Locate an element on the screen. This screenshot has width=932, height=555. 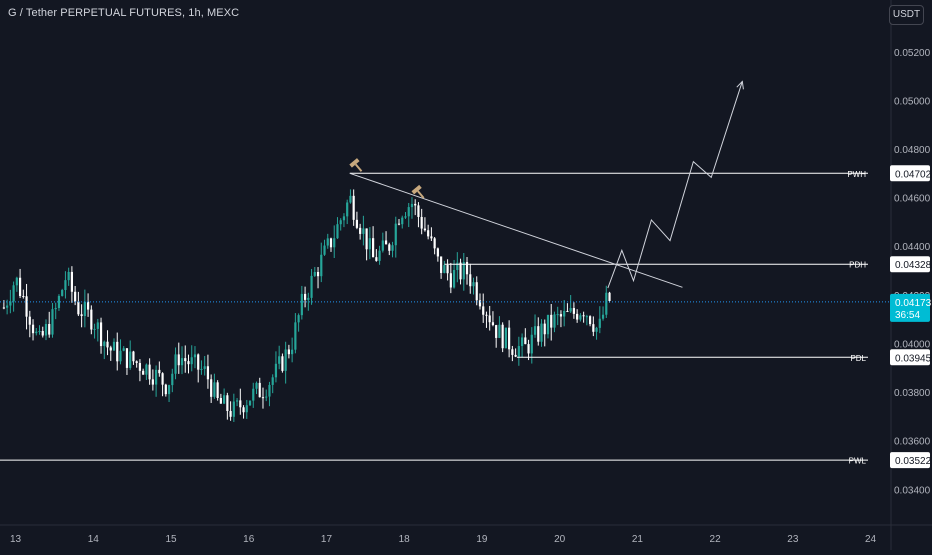
countdown-text: 36:54 is located at coordinates (907, 315).